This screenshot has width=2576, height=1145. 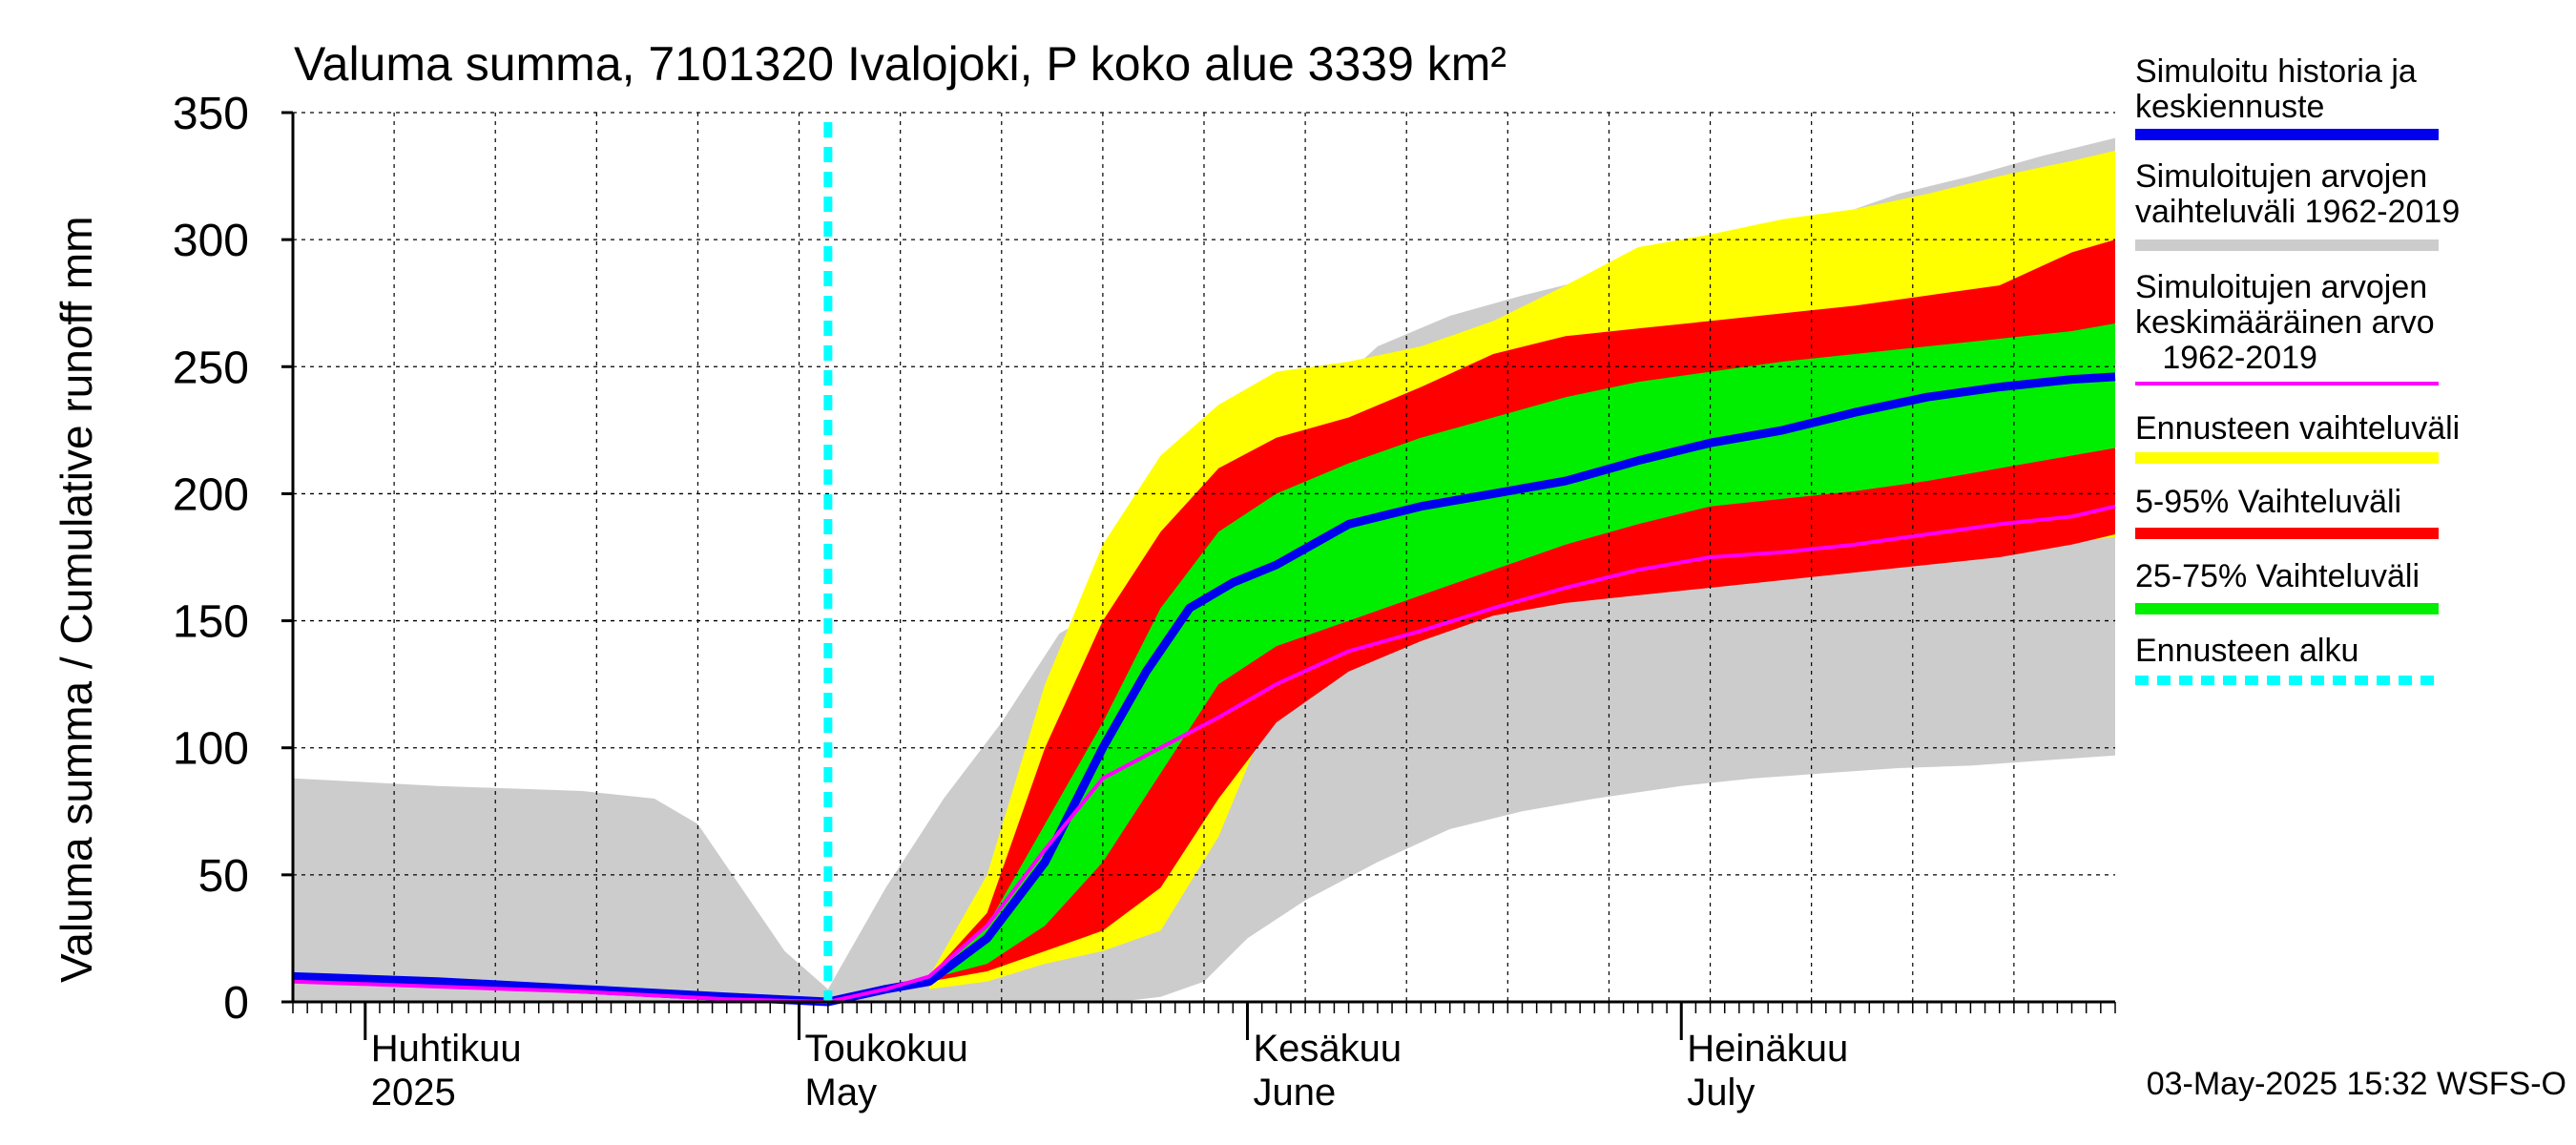 What do you see at coordinates (2277, 576) in the screenshot?
I see `legend-label: 25-75% Vaihteluväli` at bounding box center [2277, 576].